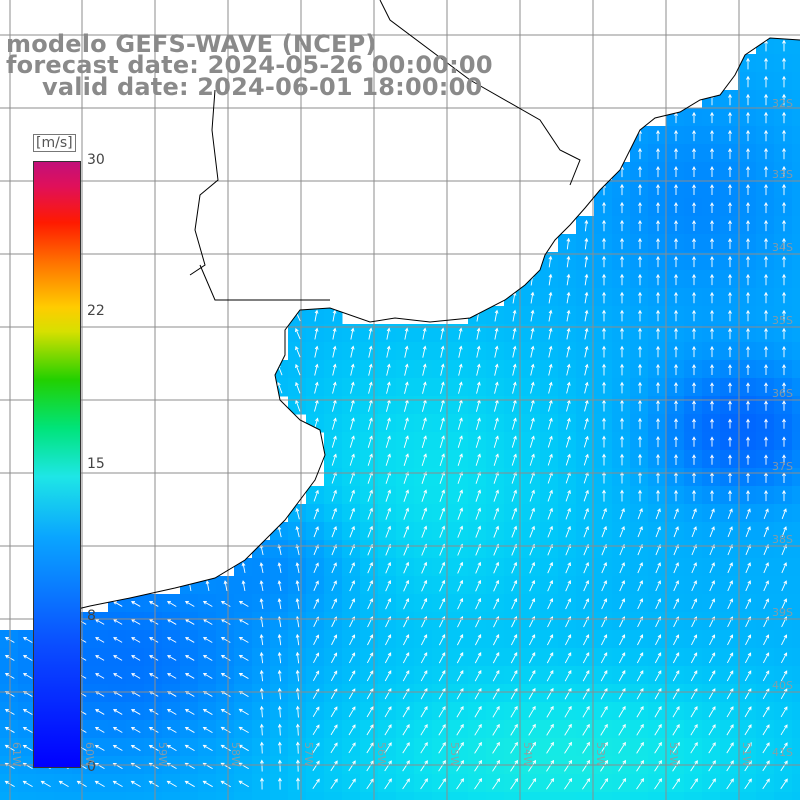 Image resolution: width=800 pixels, height=800 pixels. What do you see at coordinates (308, 754) in the screenshot?
I see `lon-label: 57W` at bounding box center [308, 754].